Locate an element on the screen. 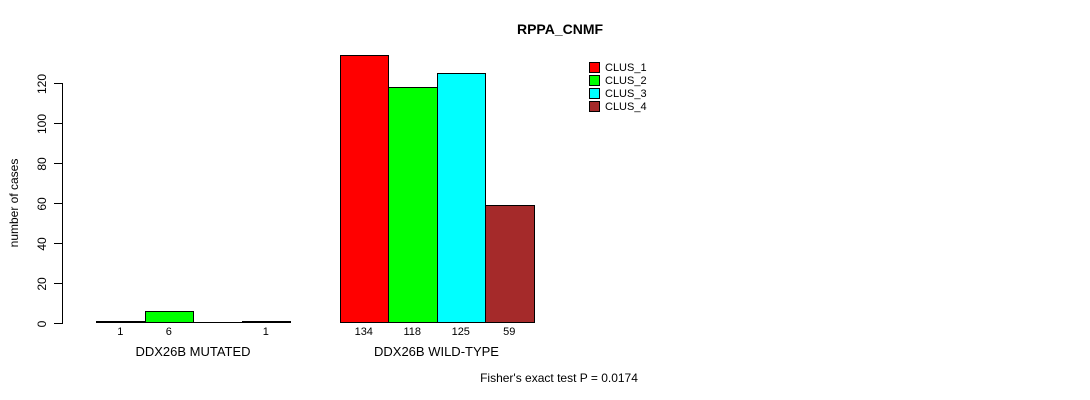  y-tick-label: 120 is located at coordinates (42, 83).